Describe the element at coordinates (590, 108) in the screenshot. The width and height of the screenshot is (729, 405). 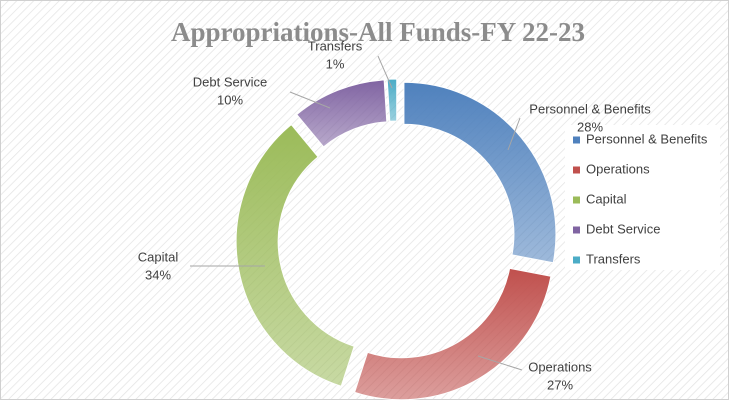
I see `data-label-name: Personnel & Benefits` at that location.